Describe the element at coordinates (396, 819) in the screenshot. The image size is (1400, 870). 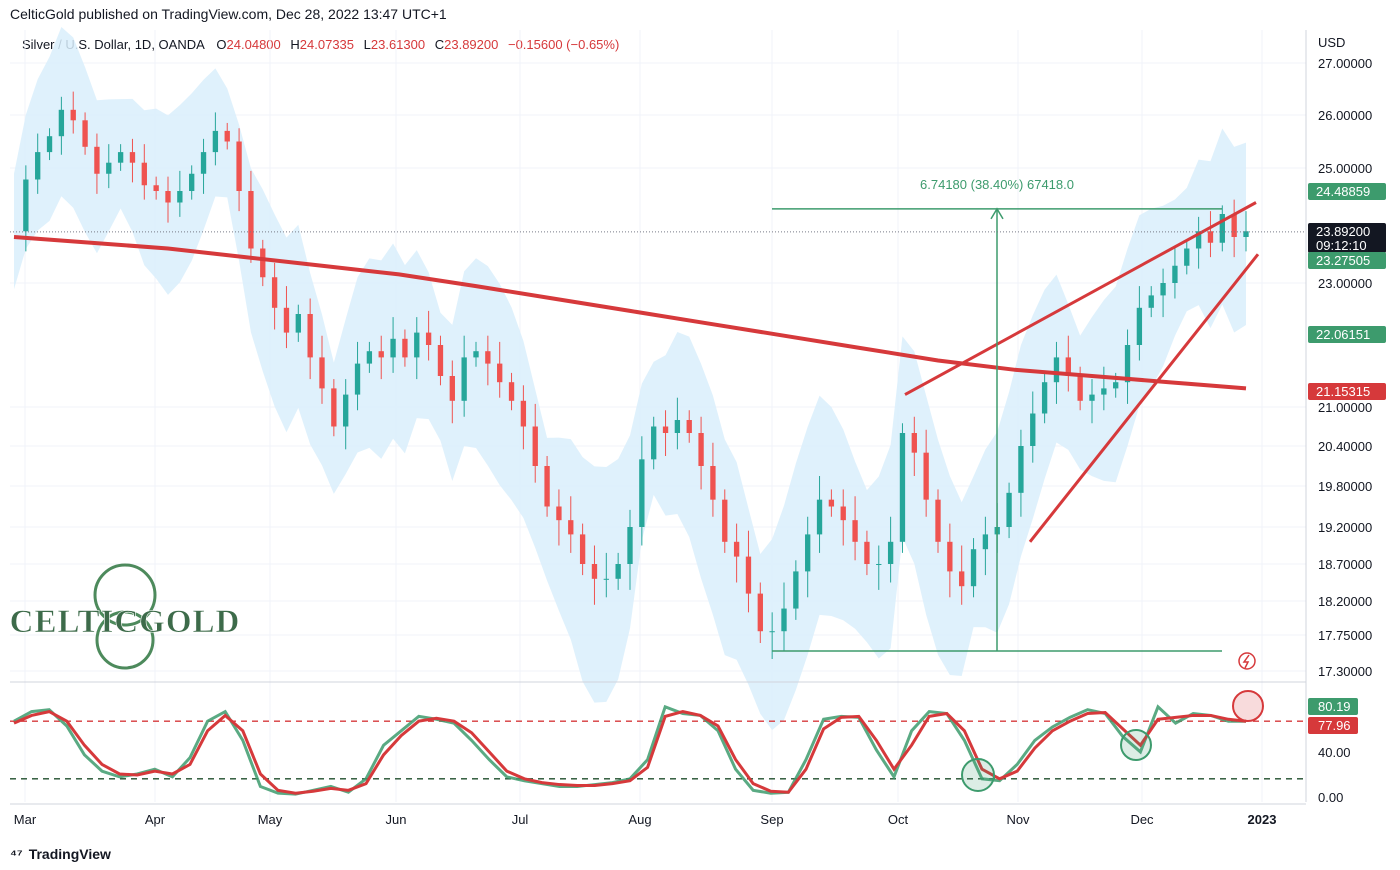
I see `time-tick-label: Jun` at that location.